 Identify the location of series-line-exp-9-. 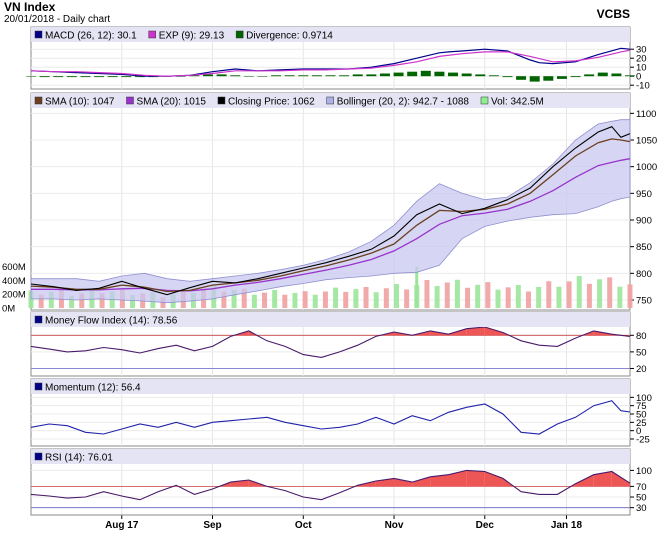
(330, 63).